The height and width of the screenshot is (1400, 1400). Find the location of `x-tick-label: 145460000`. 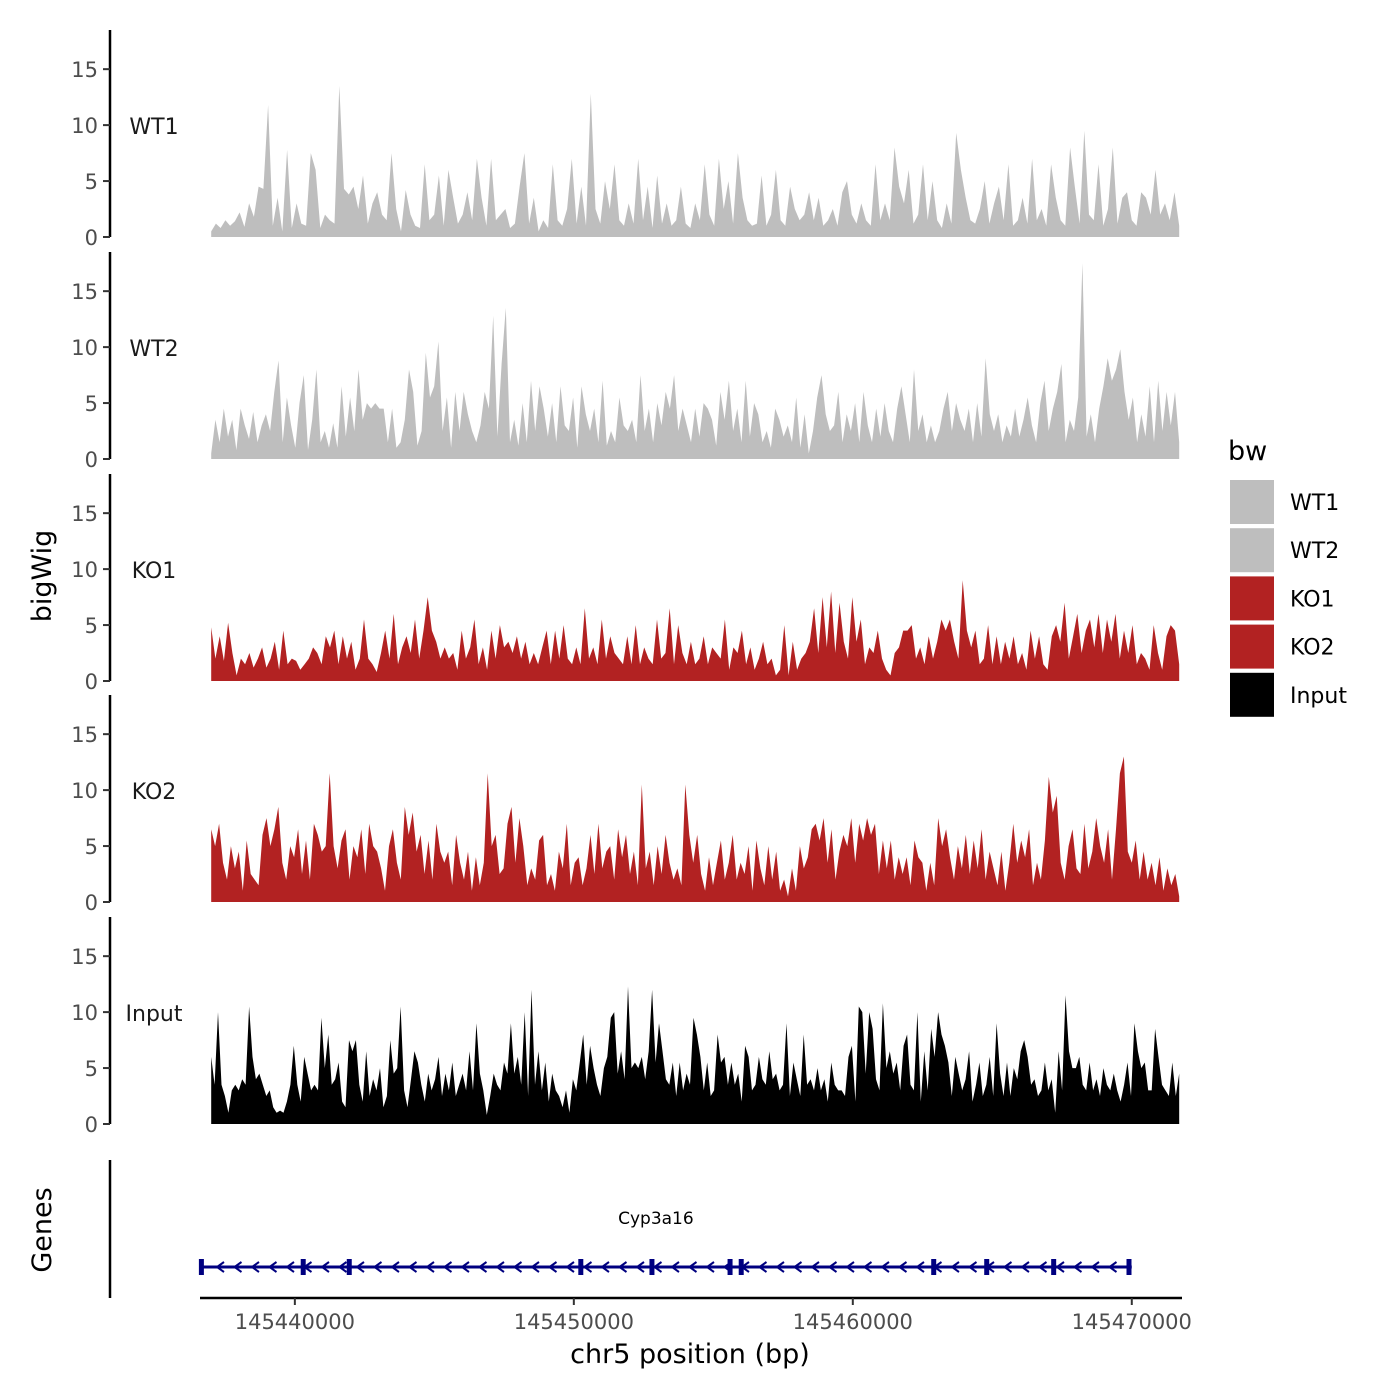

x-tick-label: 145460000 is located at coordinates (853, 1322).